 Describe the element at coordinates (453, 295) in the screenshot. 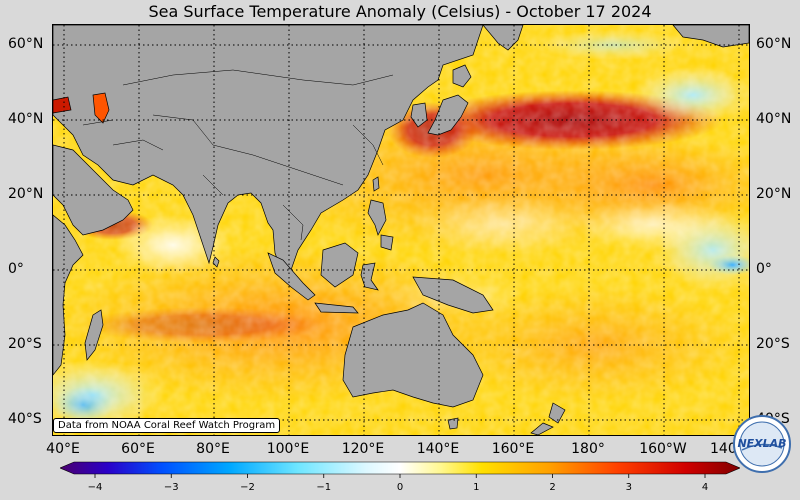

I see `new-guinea-land` at that location.